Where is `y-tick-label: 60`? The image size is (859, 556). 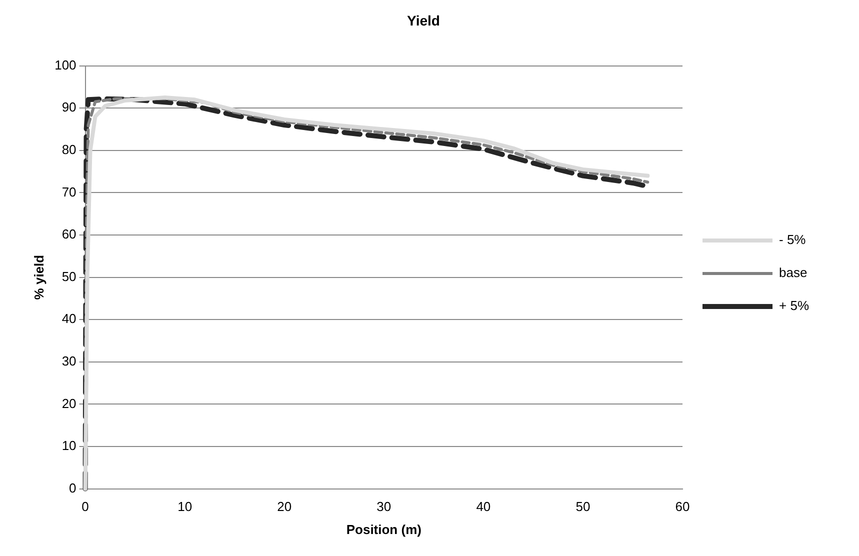 y-tick-label: 60 is located at coordinates (69, 234).